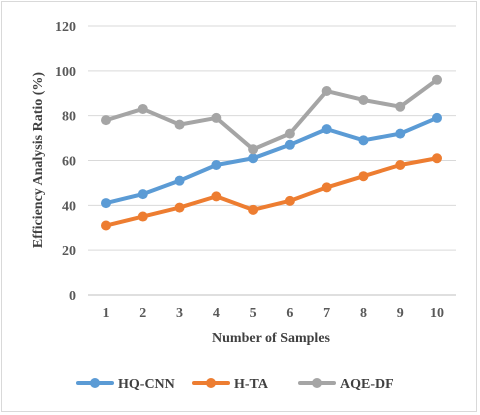 Image resolution: width=480 pixels, height=415 pixels. What do you see at coordinates (271, 338) in the screenshot?
I see `x-axis-title: Number of Samples` at bounding box center [271, 338].